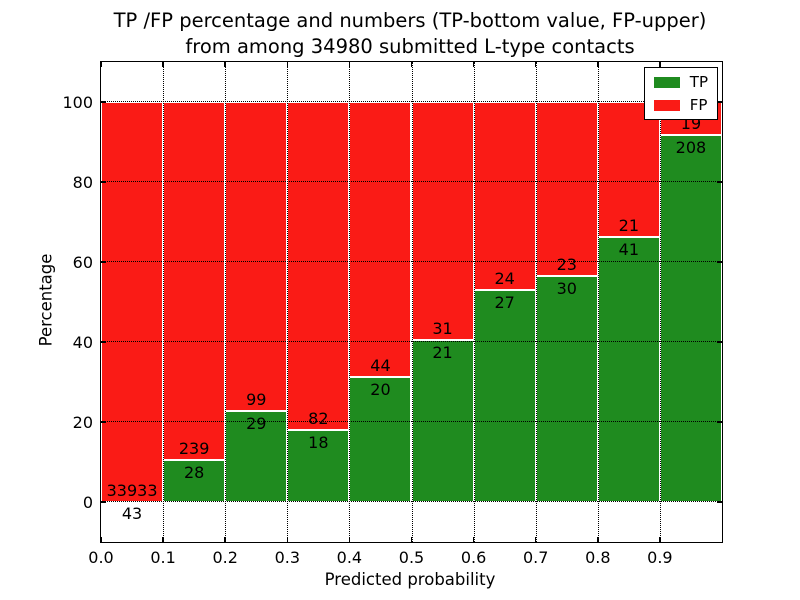 Image resolution: width=800 pixels, height=600 pixels. Describe the element at coordinates (442, 353) in the screenshot. I see `bar-tp-count-label: 21` at that location.